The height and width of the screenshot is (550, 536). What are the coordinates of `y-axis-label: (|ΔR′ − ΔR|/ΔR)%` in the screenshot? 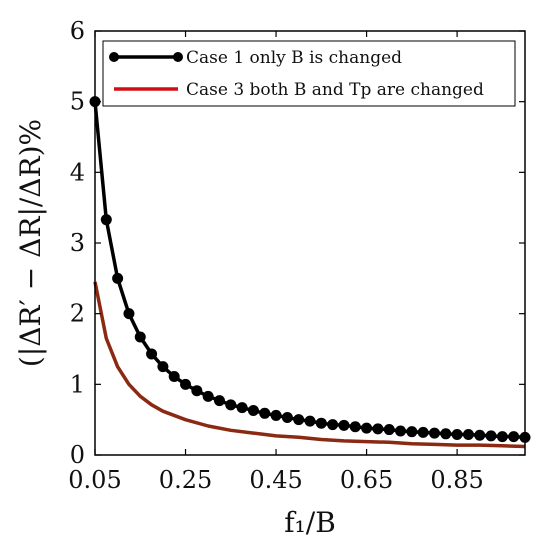 It's located at (30, 243).